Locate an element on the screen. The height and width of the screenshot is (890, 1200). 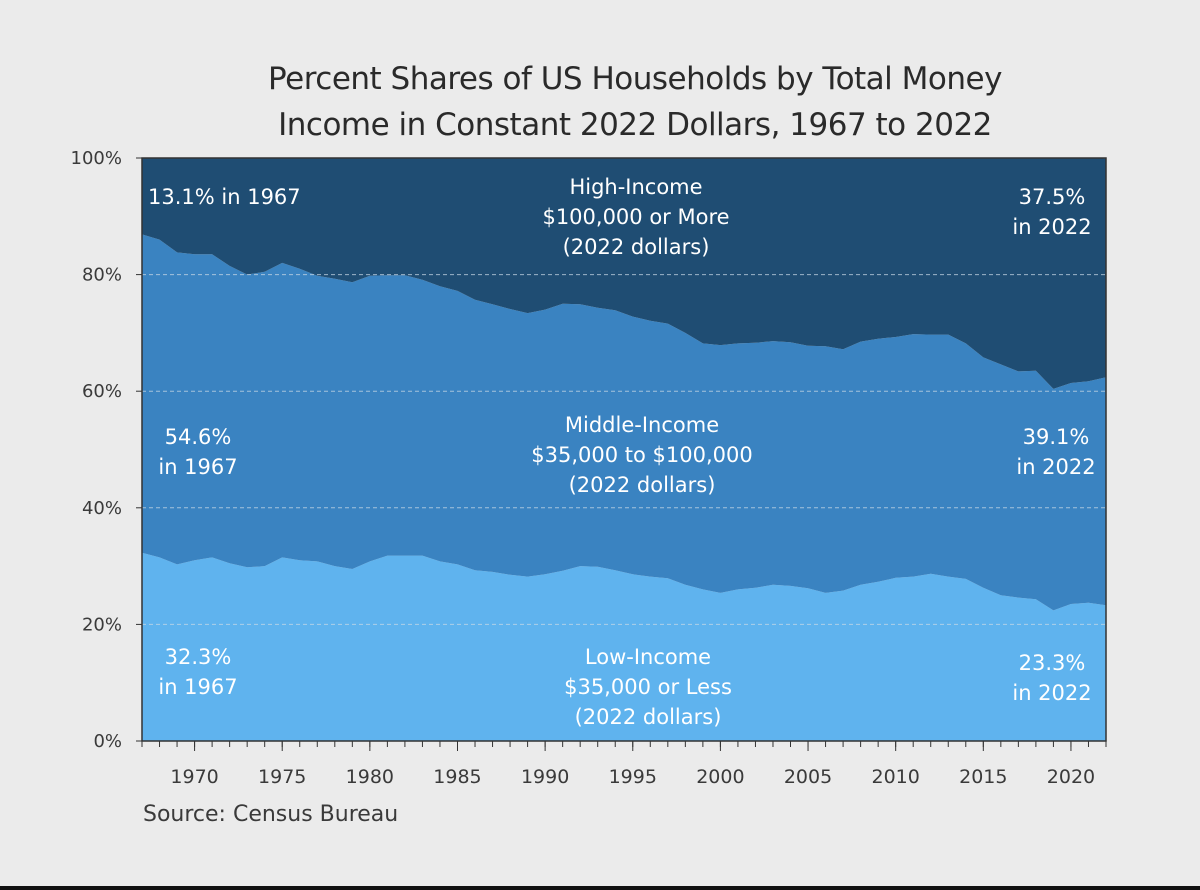
y-tick-label: 40% is located at coordinates (102, 508).